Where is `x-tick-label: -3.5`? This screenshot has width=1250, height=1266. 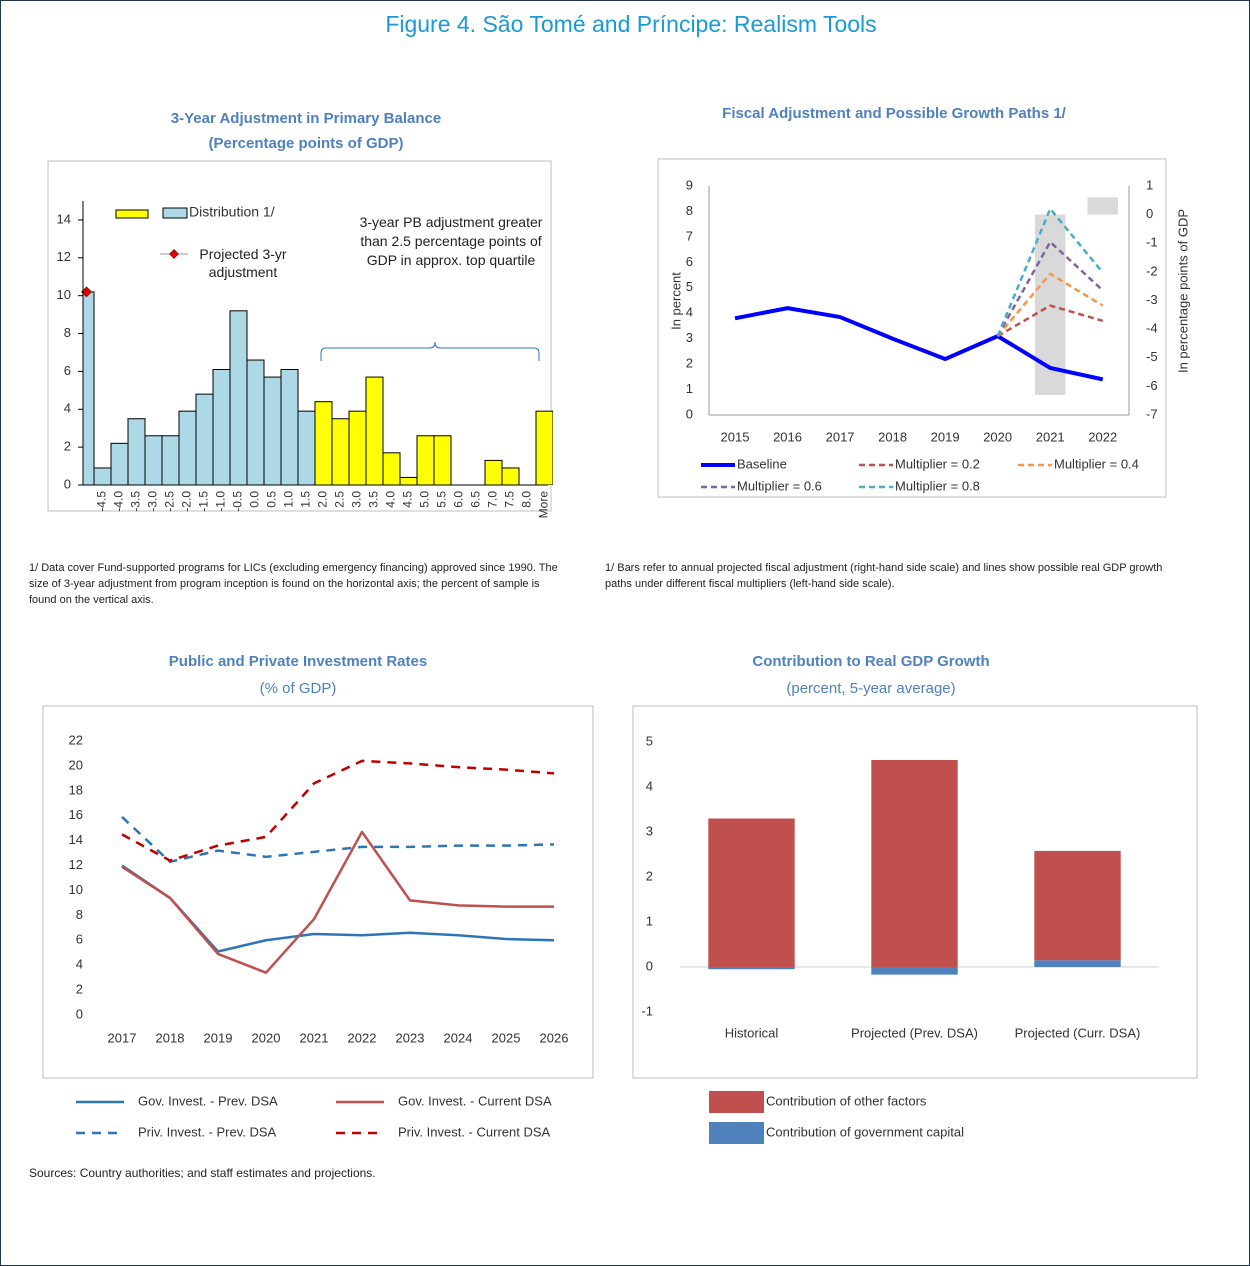
x-tick-label: -3.5 is located at coordinates (136, 501).